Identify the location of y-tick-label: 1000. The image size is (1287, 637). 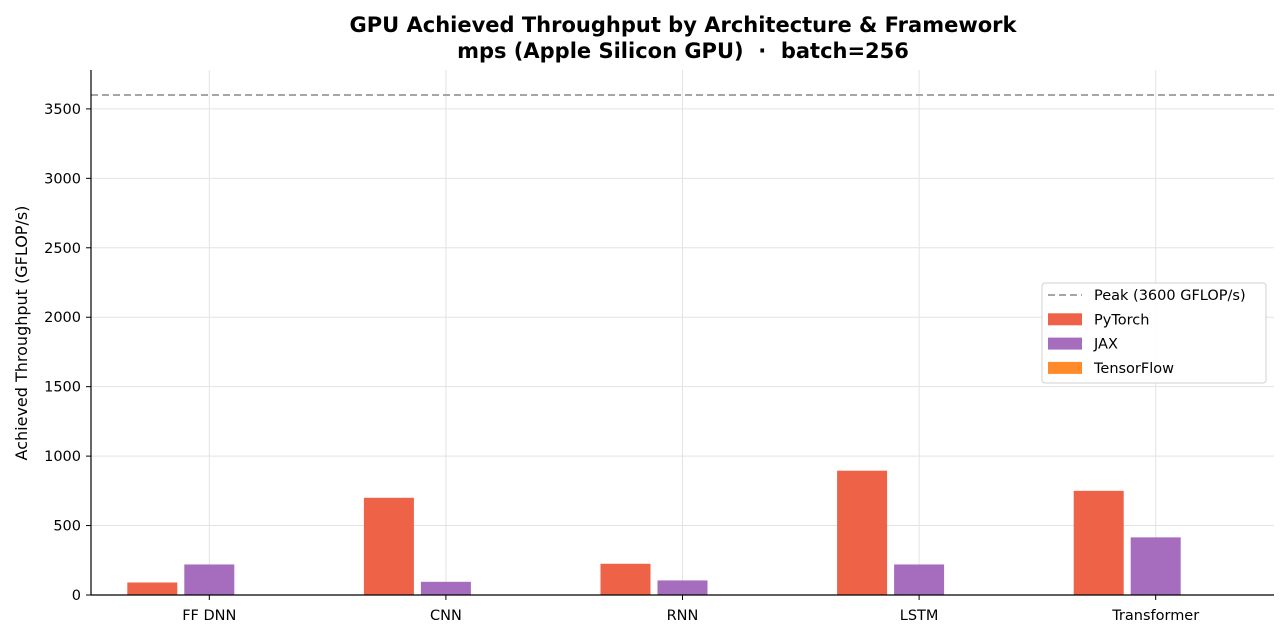
(62, 457).